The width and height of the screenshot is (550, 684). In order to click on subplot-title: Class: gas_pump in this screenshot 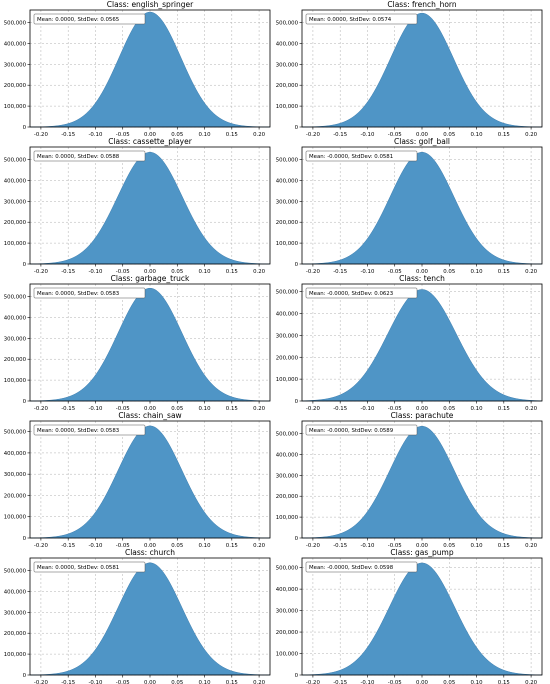, I will do `click(421, 552)`.